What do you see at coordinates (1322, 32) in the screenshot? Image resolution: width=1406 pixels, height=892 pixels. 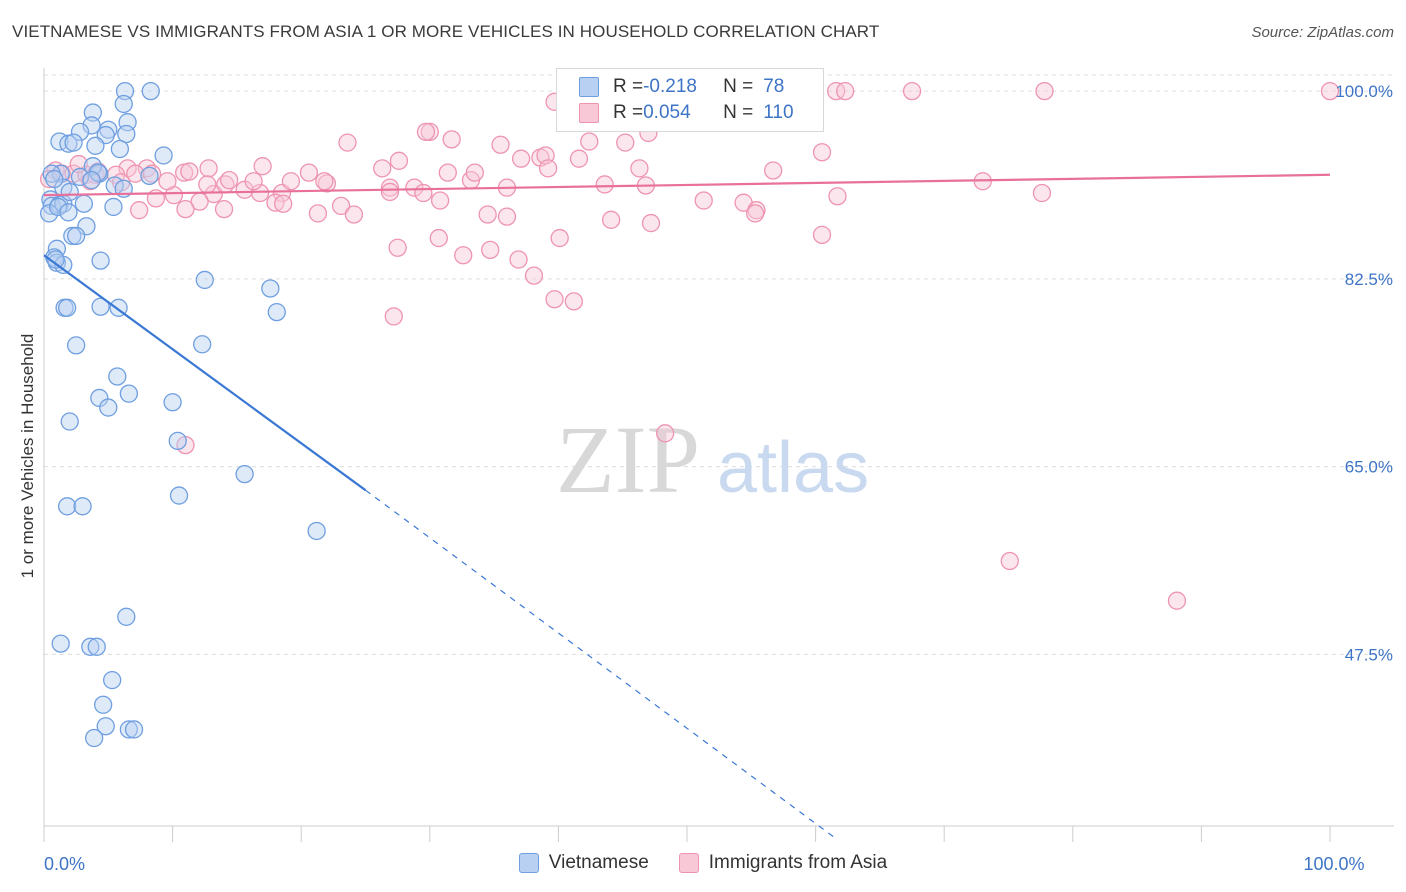 I see `source-credit: Source: ZipAtlas.com` at bounding box center [1322, 32].